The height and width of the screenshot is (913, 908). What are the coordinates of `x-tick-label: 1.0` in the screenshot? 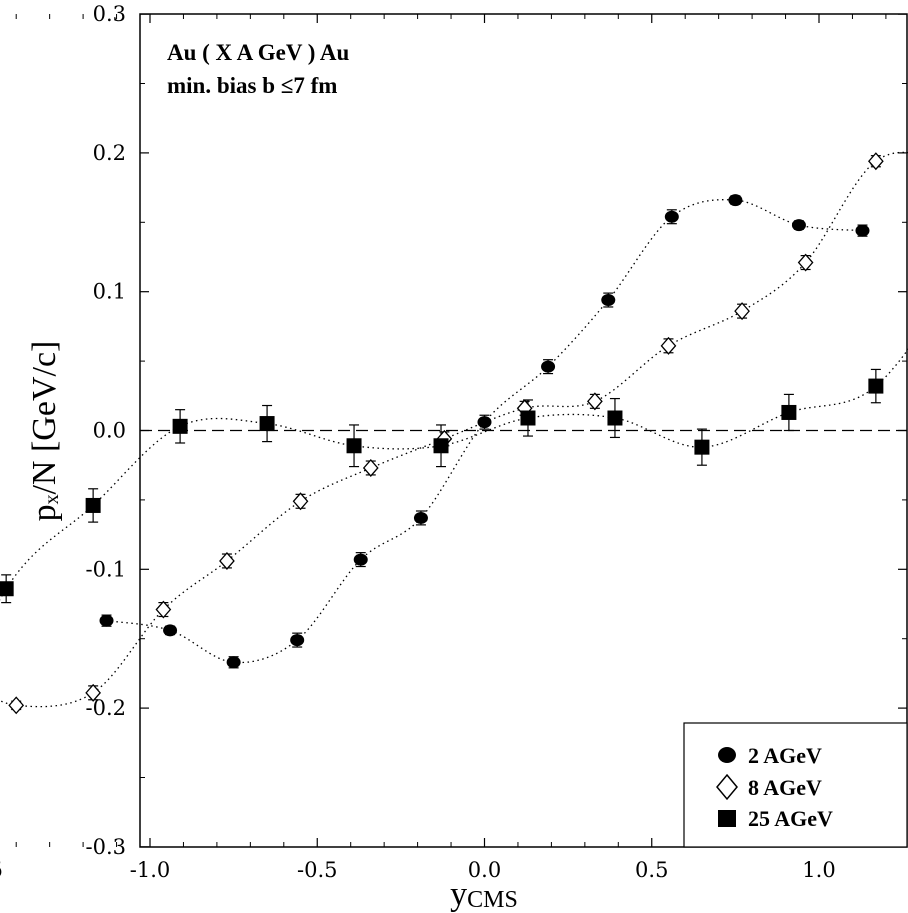 It's located at (818, 870).